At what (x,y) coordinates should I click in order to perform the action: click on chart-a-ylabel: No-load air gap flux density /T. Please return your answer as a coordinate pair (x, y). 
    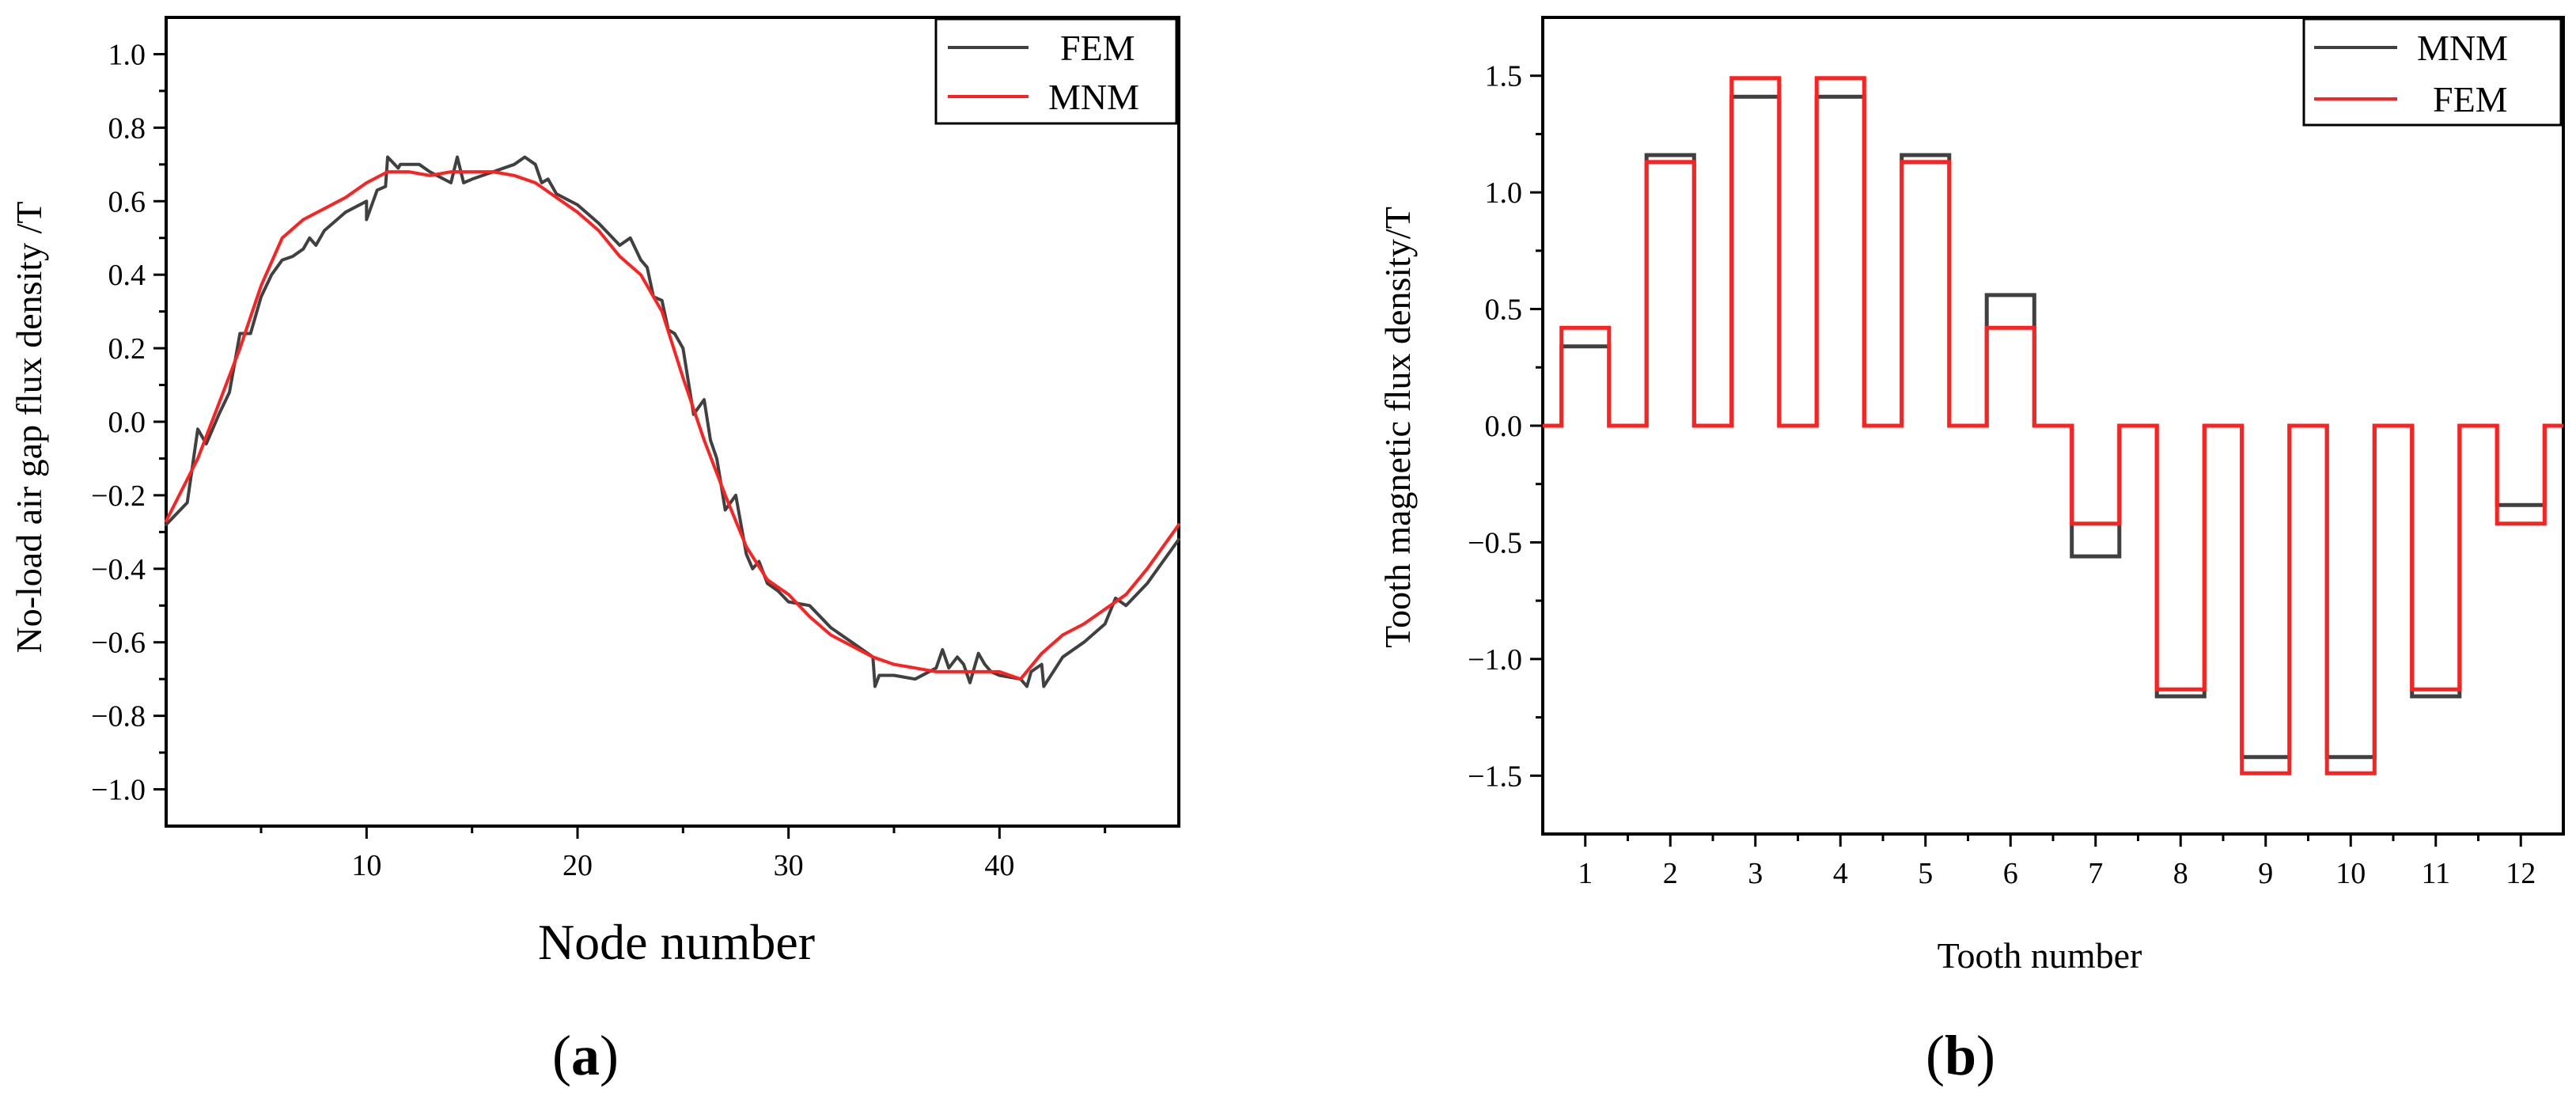
    Looking at the image, I should click on (29, 427).